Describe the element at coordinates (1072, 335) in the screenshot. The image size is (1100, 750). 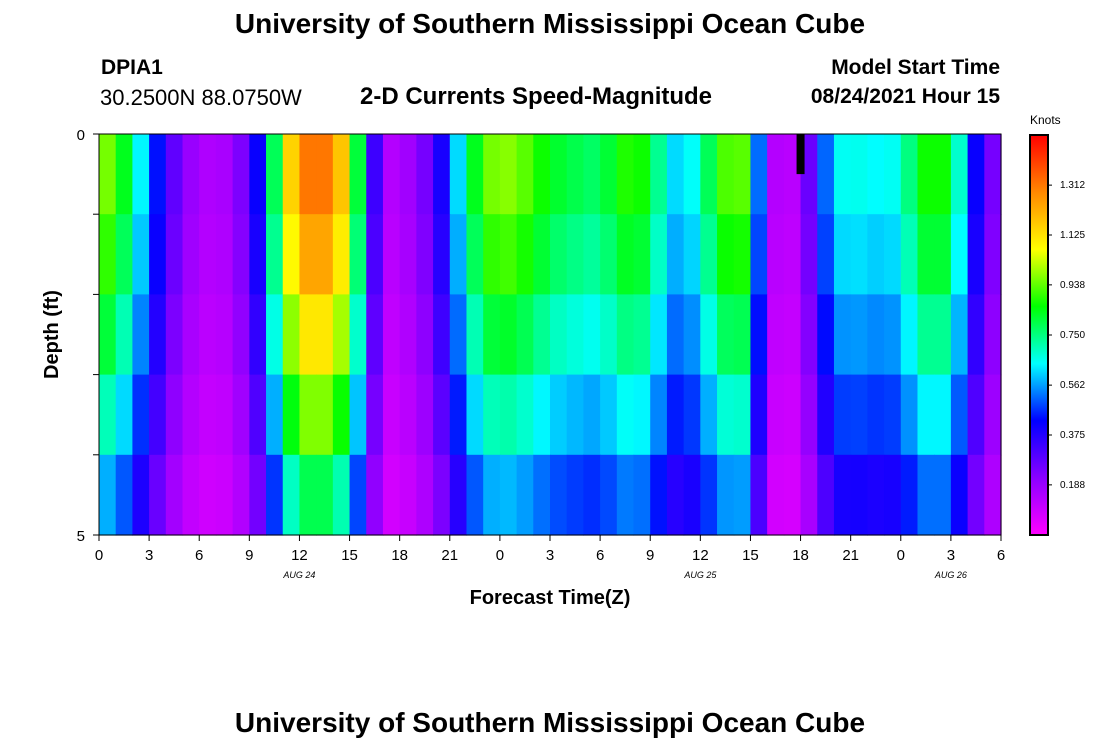
I see `colorbar-tick-label: 0.750` at that location.